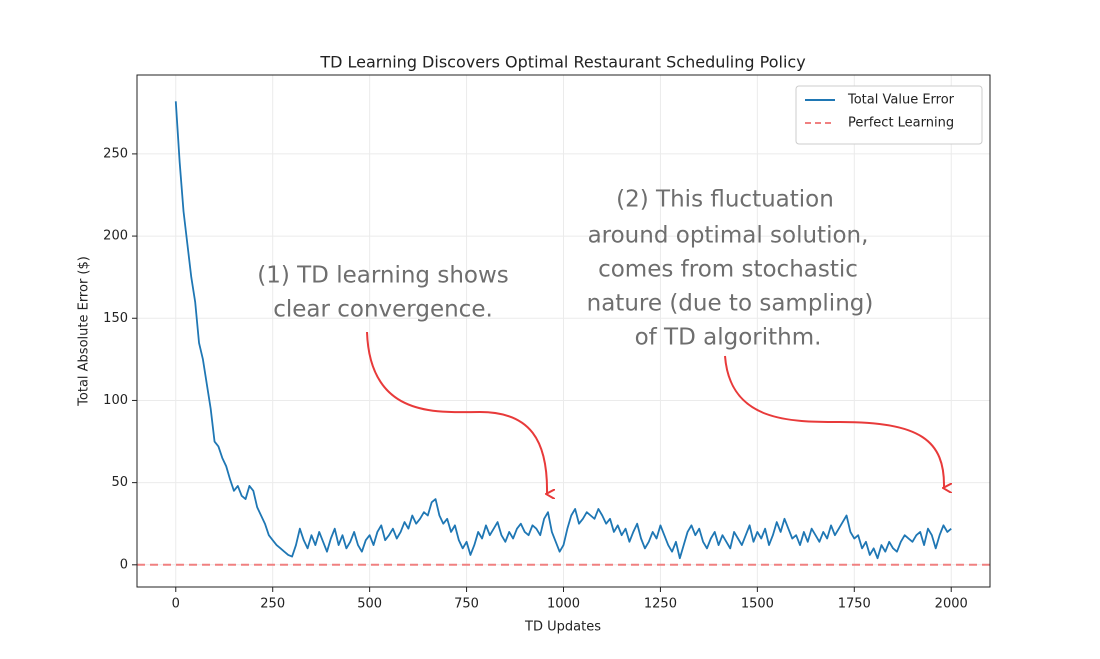 This screenshot has height=659, width=1100. I want to click on y-tick-label: 0, so click(124, 564).